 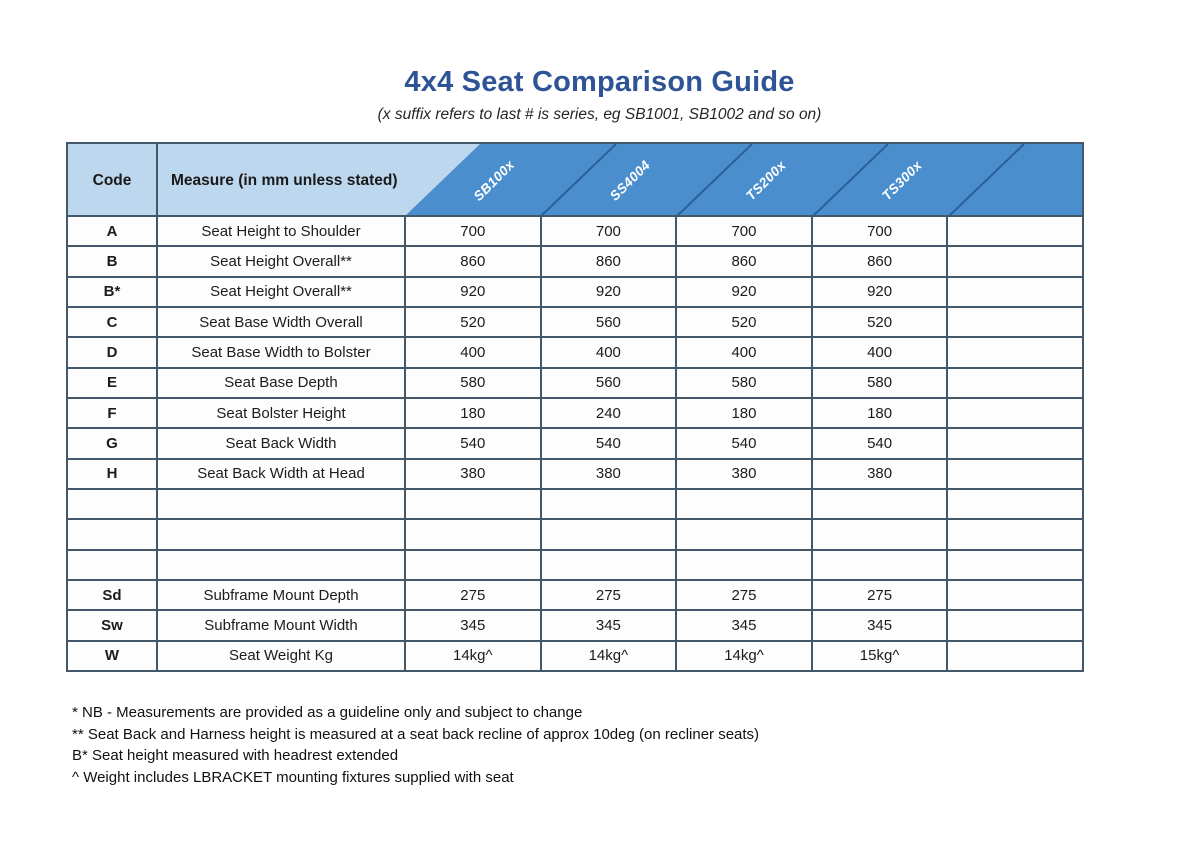 What do you see at coordinates (281, 656) in the screenshot?
I see `measure-cell: Seat Weight Kg` at bounding box center [281, 656].